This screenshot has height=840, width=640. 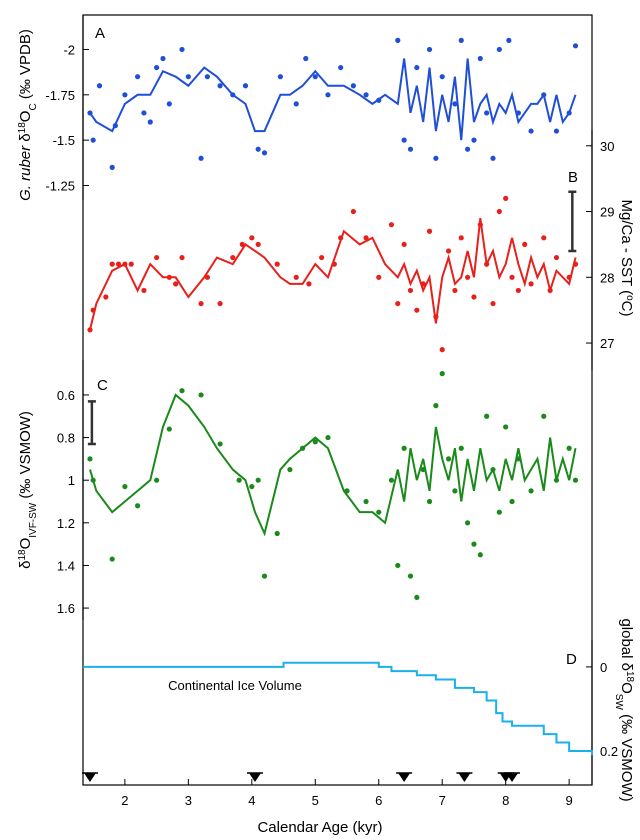 I want to click on y-tick-label: 29, so click(x=607, y=212).